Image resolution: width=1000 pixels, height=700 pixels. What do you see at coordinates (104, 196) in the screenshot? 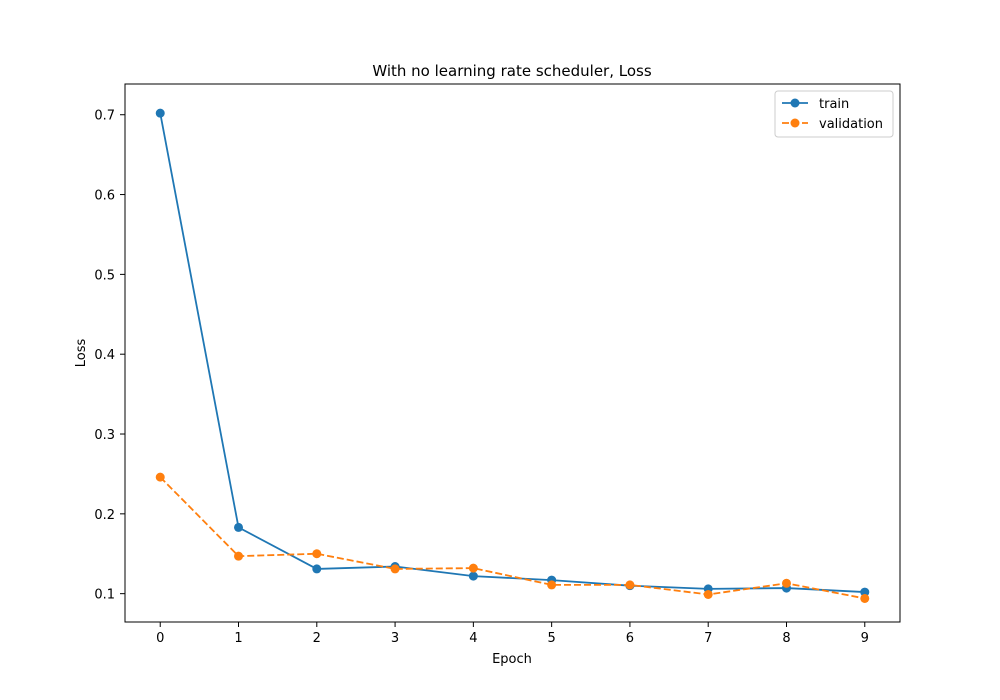
I see `y-tick-label: 0.6` at bounding box center [104, 196].